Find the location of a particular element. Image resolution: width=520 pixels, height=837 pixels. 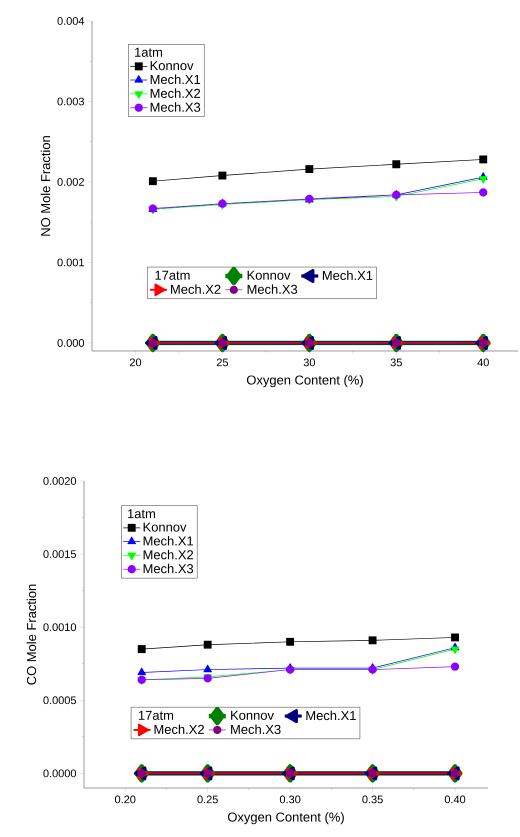

y-tick-label: 0.002 is located at coordinates (70, 182).